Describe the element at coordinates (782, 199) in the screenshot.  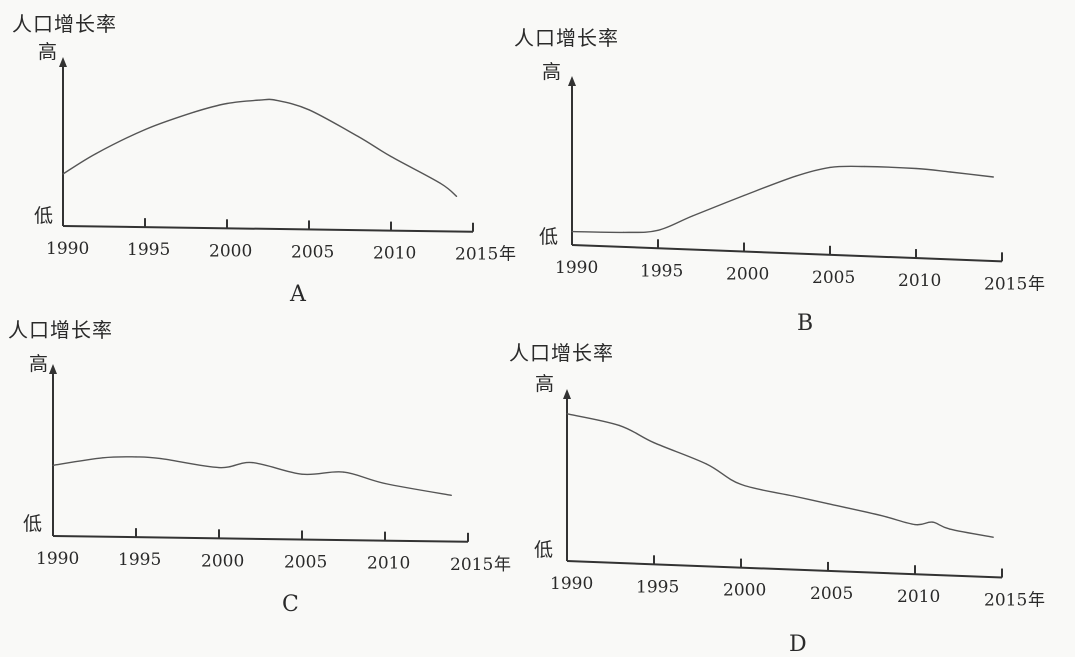
I see `growth-rate-line-B` at that location.